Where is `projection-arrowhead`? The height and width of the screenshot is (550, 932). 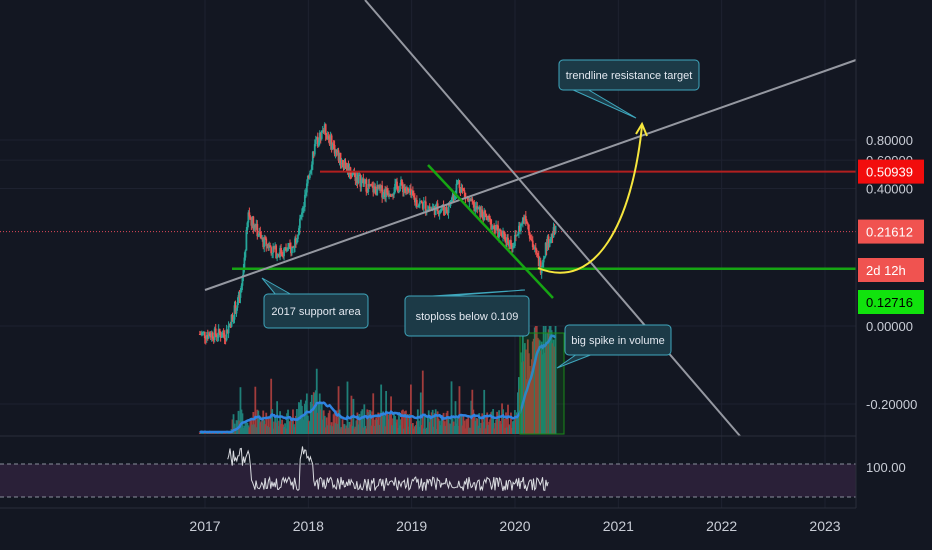 projection-arrowhead is located at coordinates (641, 129).